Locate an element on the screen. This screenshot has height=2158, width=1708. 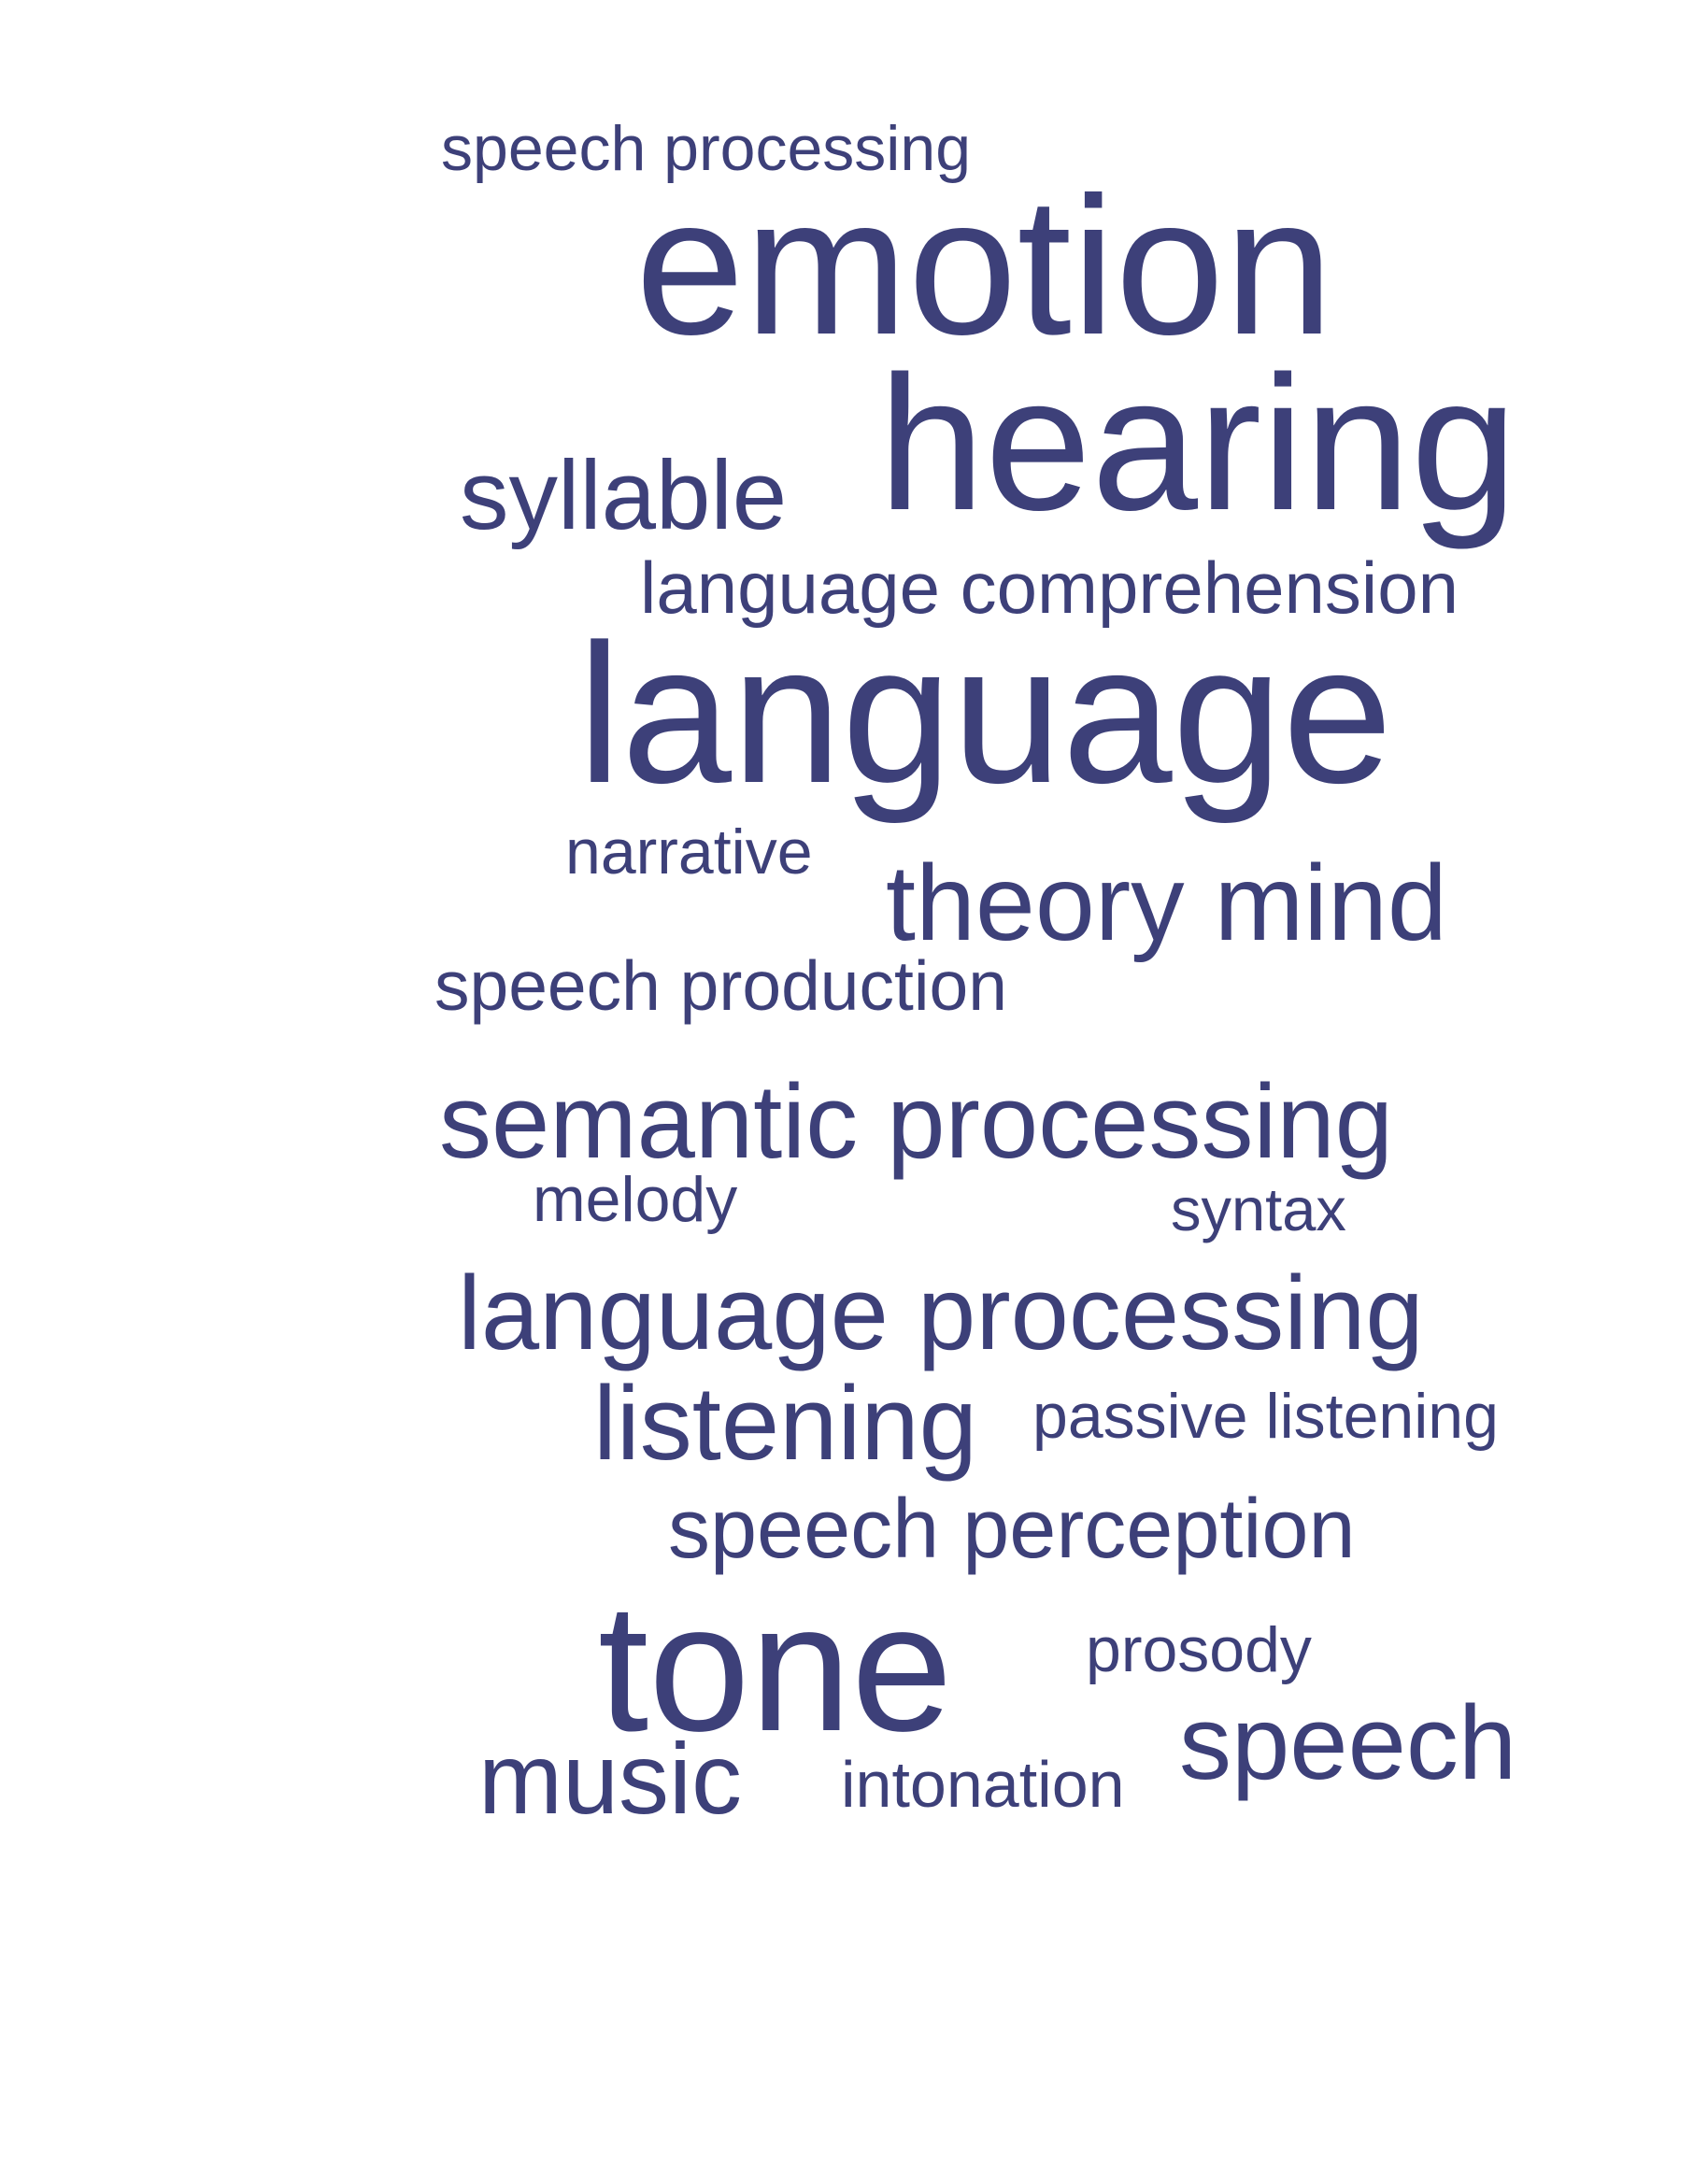
word-language-processing: language processing is located at coordinates (941, 1313).